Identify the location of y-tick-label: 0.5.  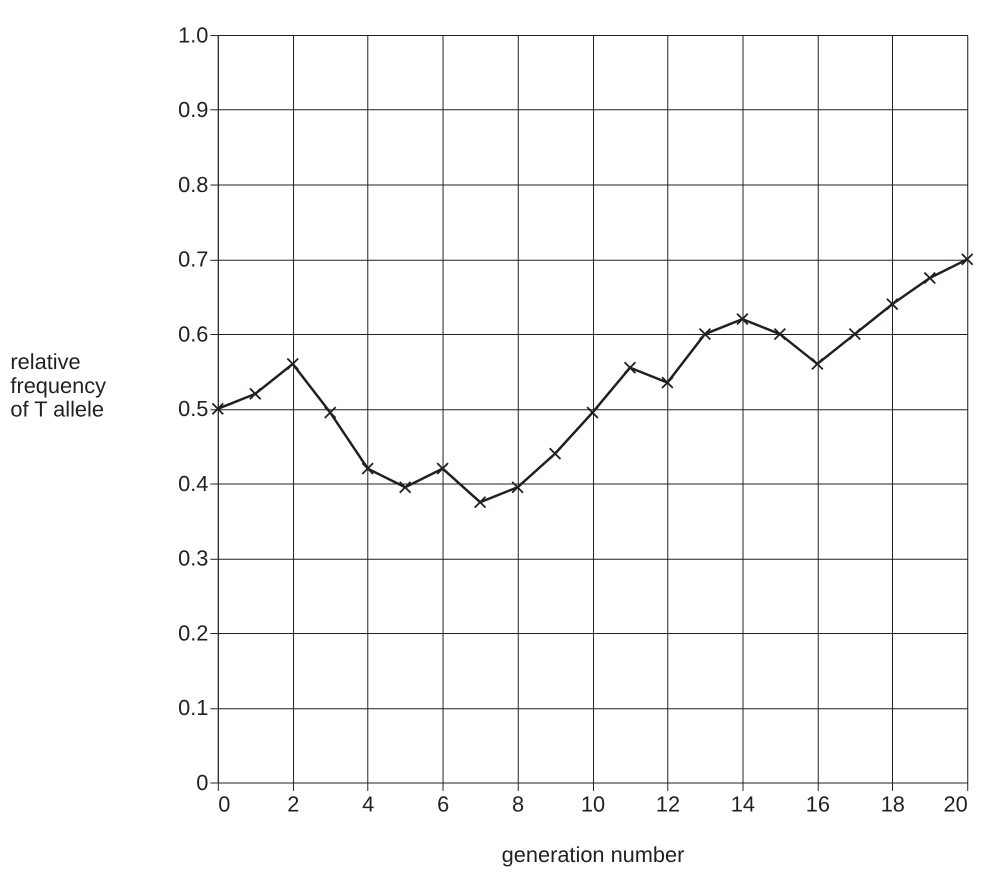
(193, 409).